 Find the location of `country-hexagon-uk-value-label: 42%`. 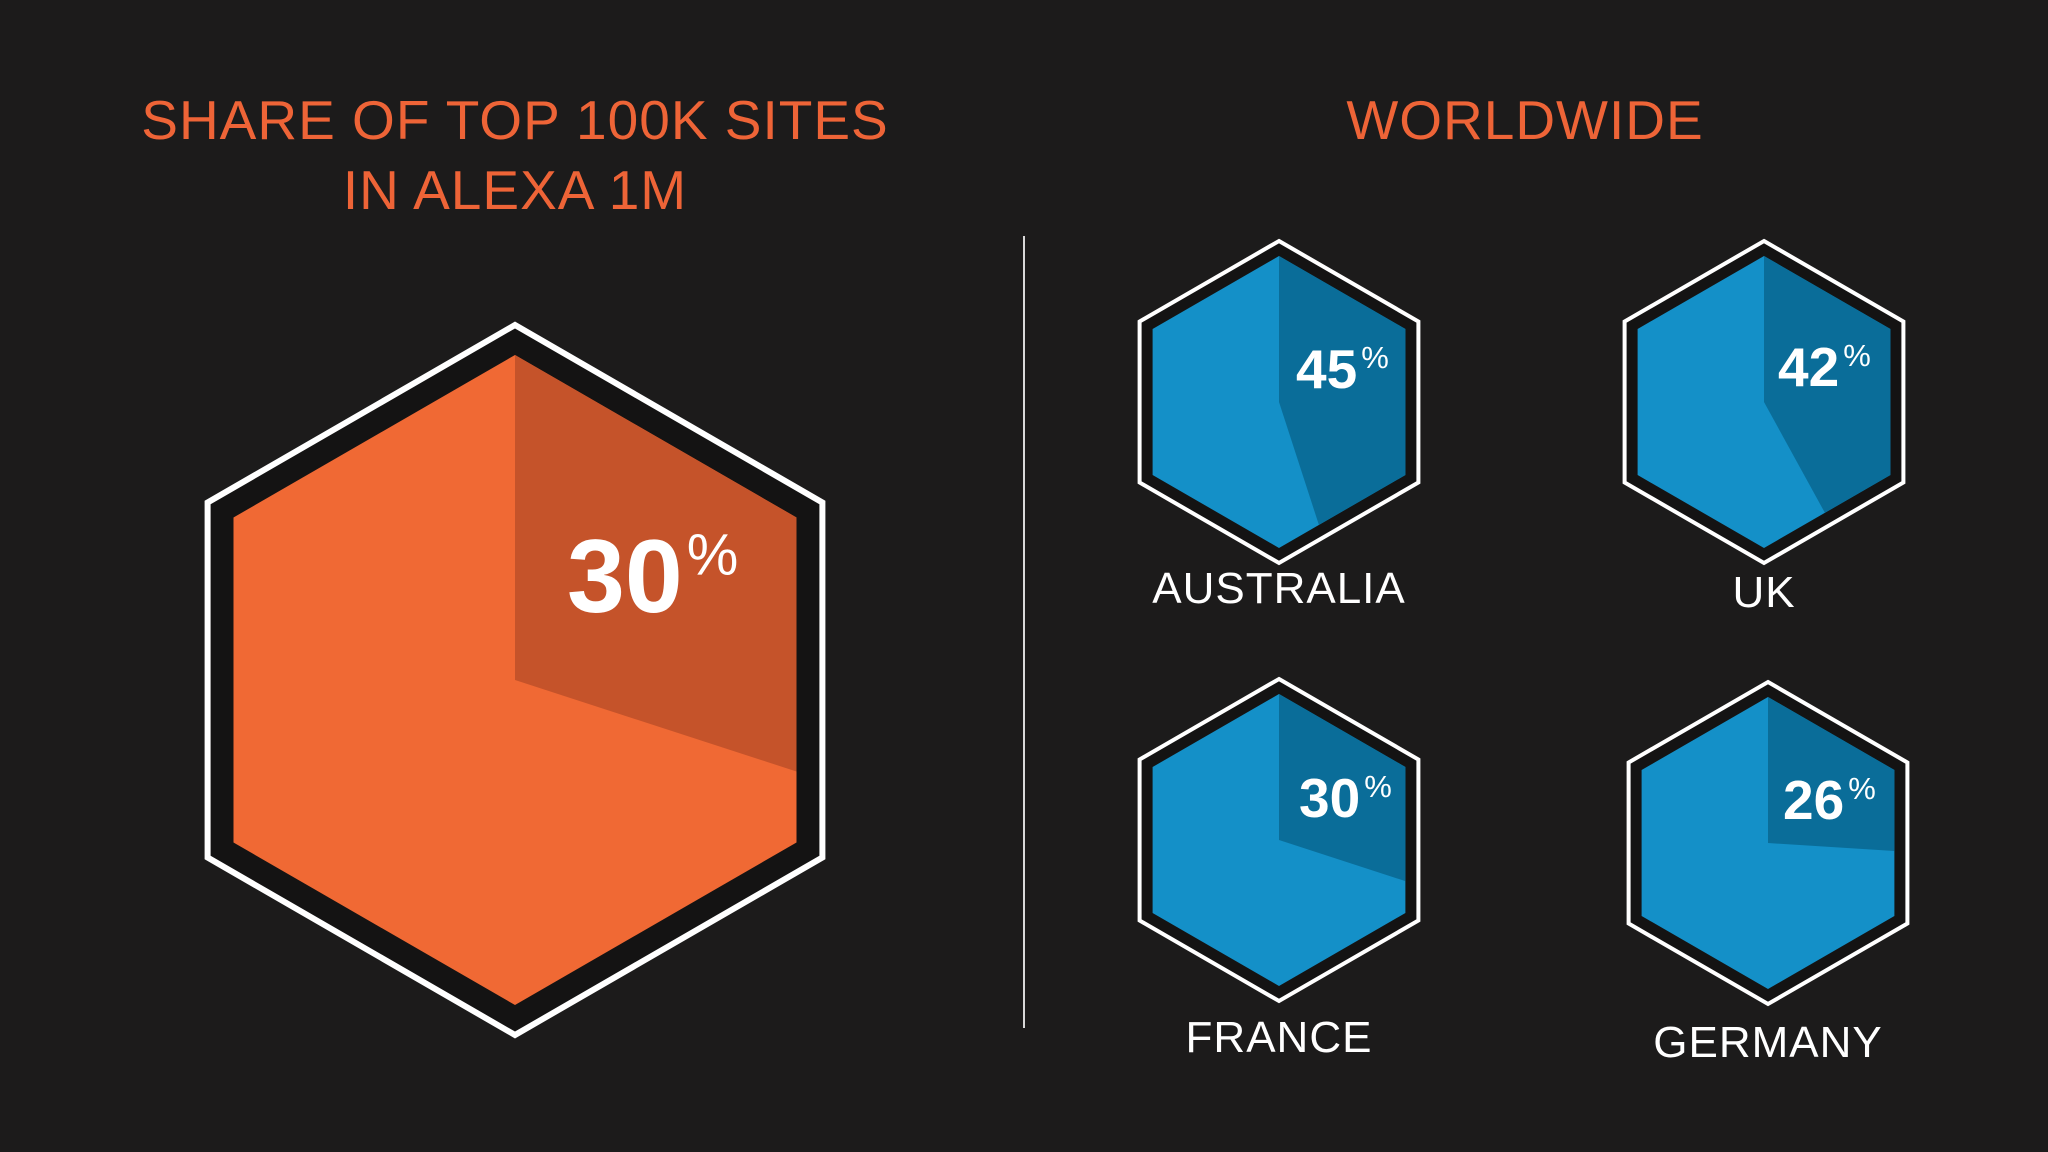

country-hexagon-uk-value-label: 42% is located at coordinates (1824, 367).